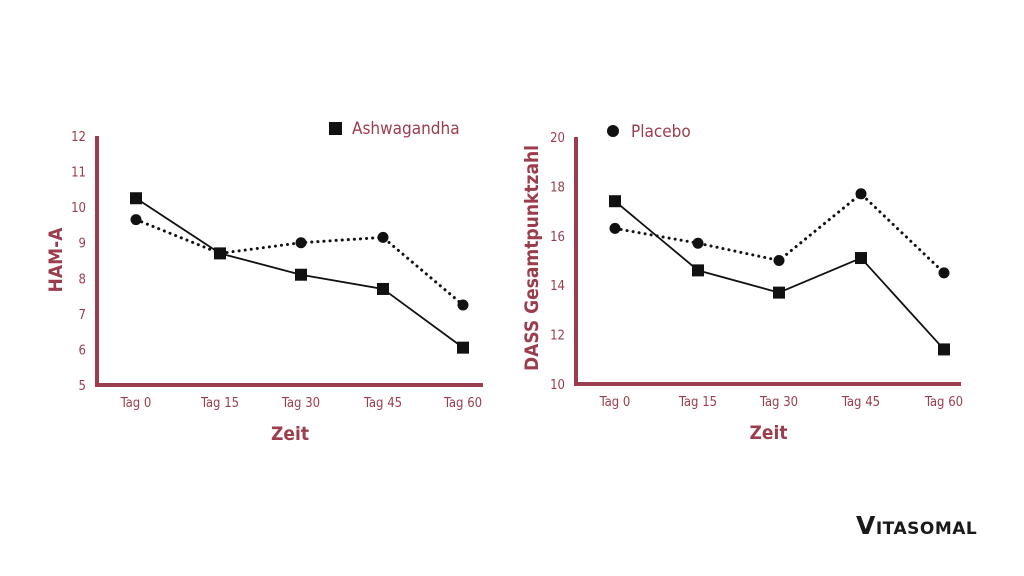 The image size is (1024, 576). What do you see at coordinates (82, 244) in the screenshot?
I see `y-tick-label: 9` at bounding box center [82, 244].